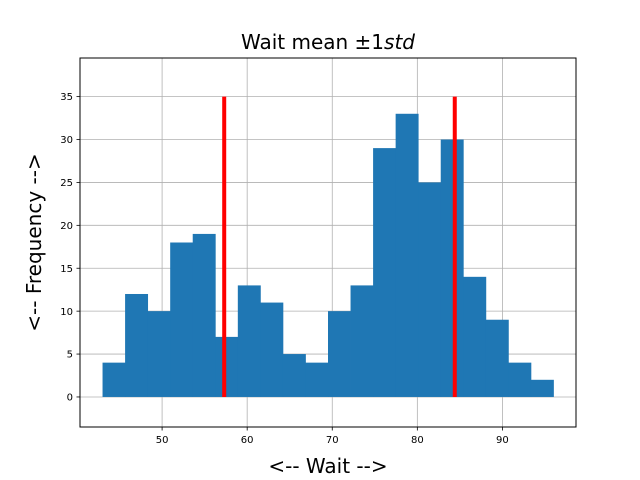 Image resolution: width=640 pixels, height=480 pixels. What do you see at coordinates (417, 440) in the screenshot?
I see `x-tick-label: 80` at bounding box center [417, 440].